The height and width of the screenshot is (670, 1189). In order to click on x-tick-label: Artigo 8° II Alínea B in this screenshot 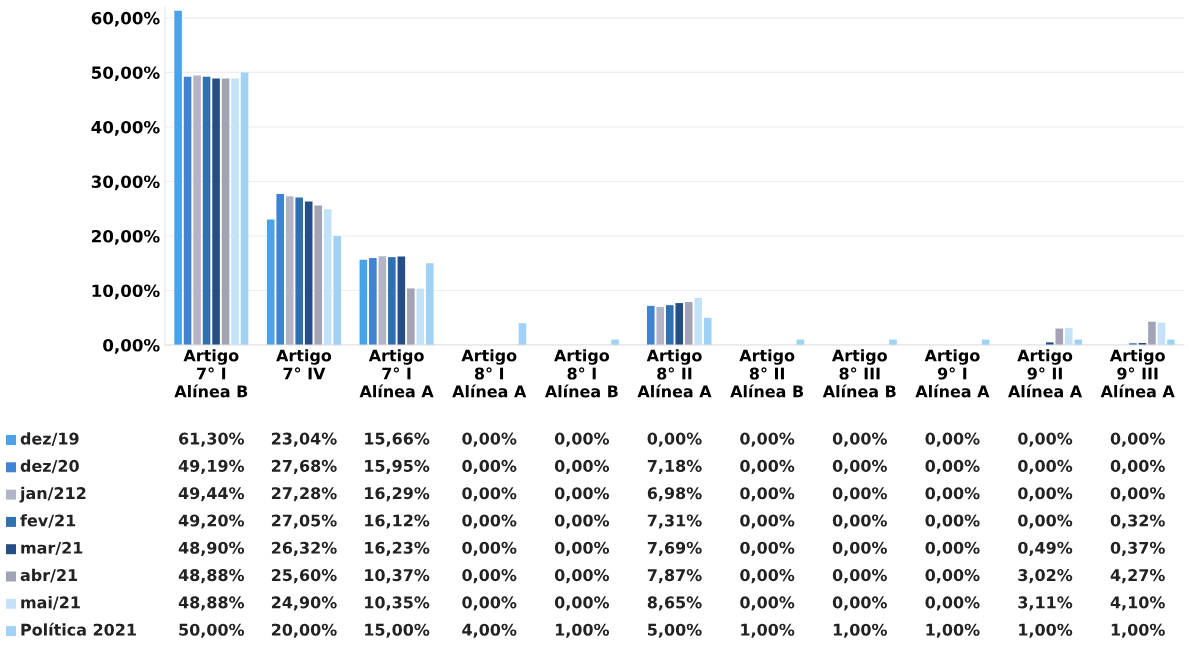, I will do `click(767, 373)`.